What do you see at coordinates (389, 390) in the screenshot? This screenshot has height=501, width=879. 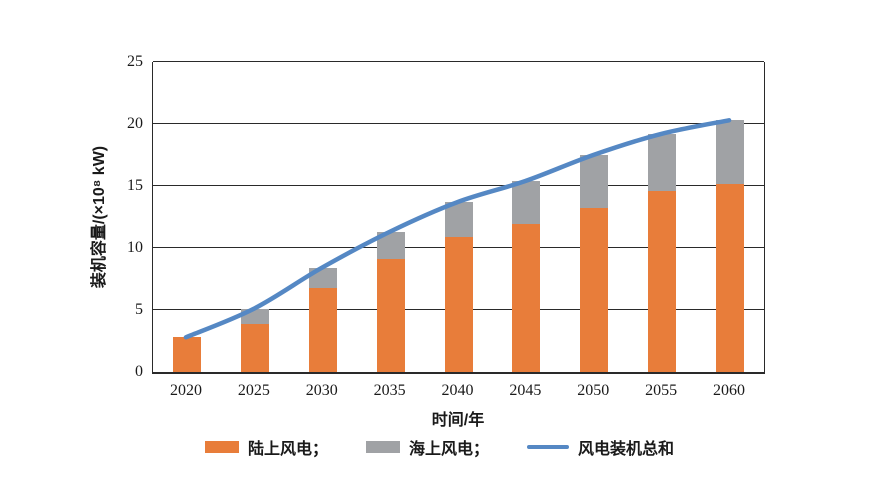 I see `x-tick-label: 2035` at bounding box center [389, 390].